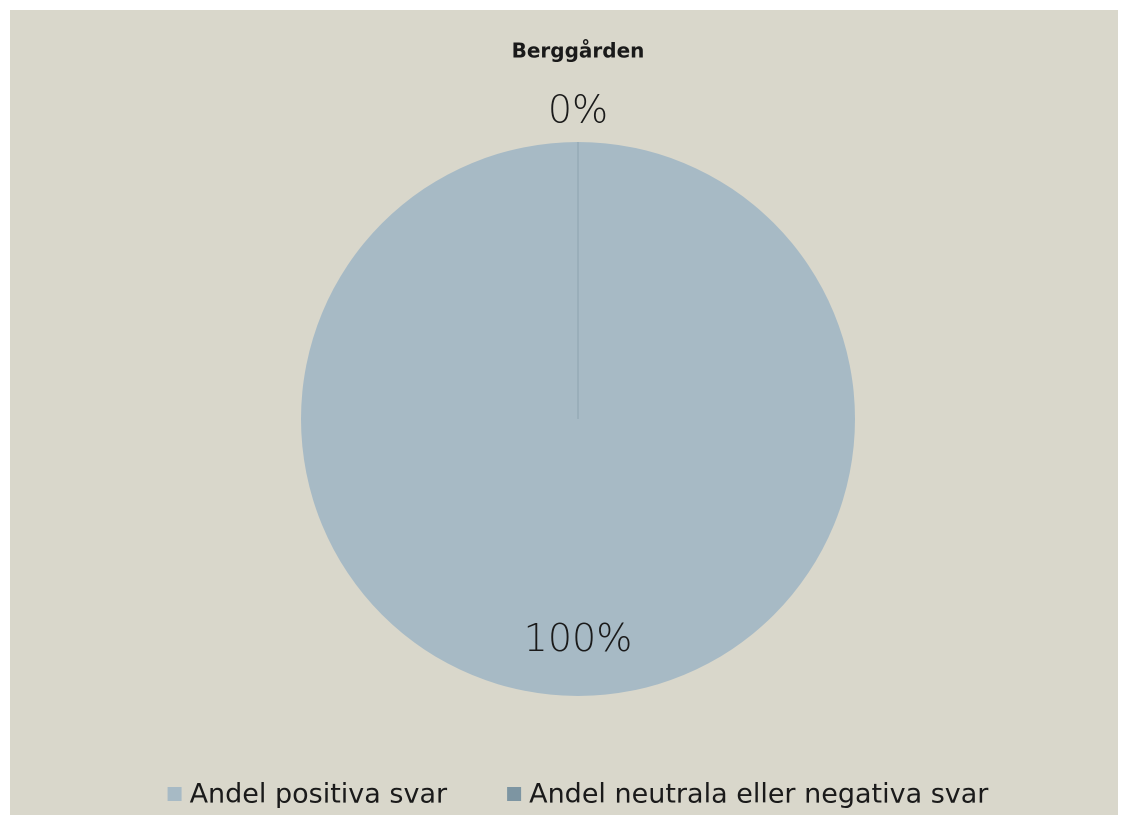 This screenshot has width=1128, height=827. I want to click on legend-label: Andel positiva svar, so click(319, 794).